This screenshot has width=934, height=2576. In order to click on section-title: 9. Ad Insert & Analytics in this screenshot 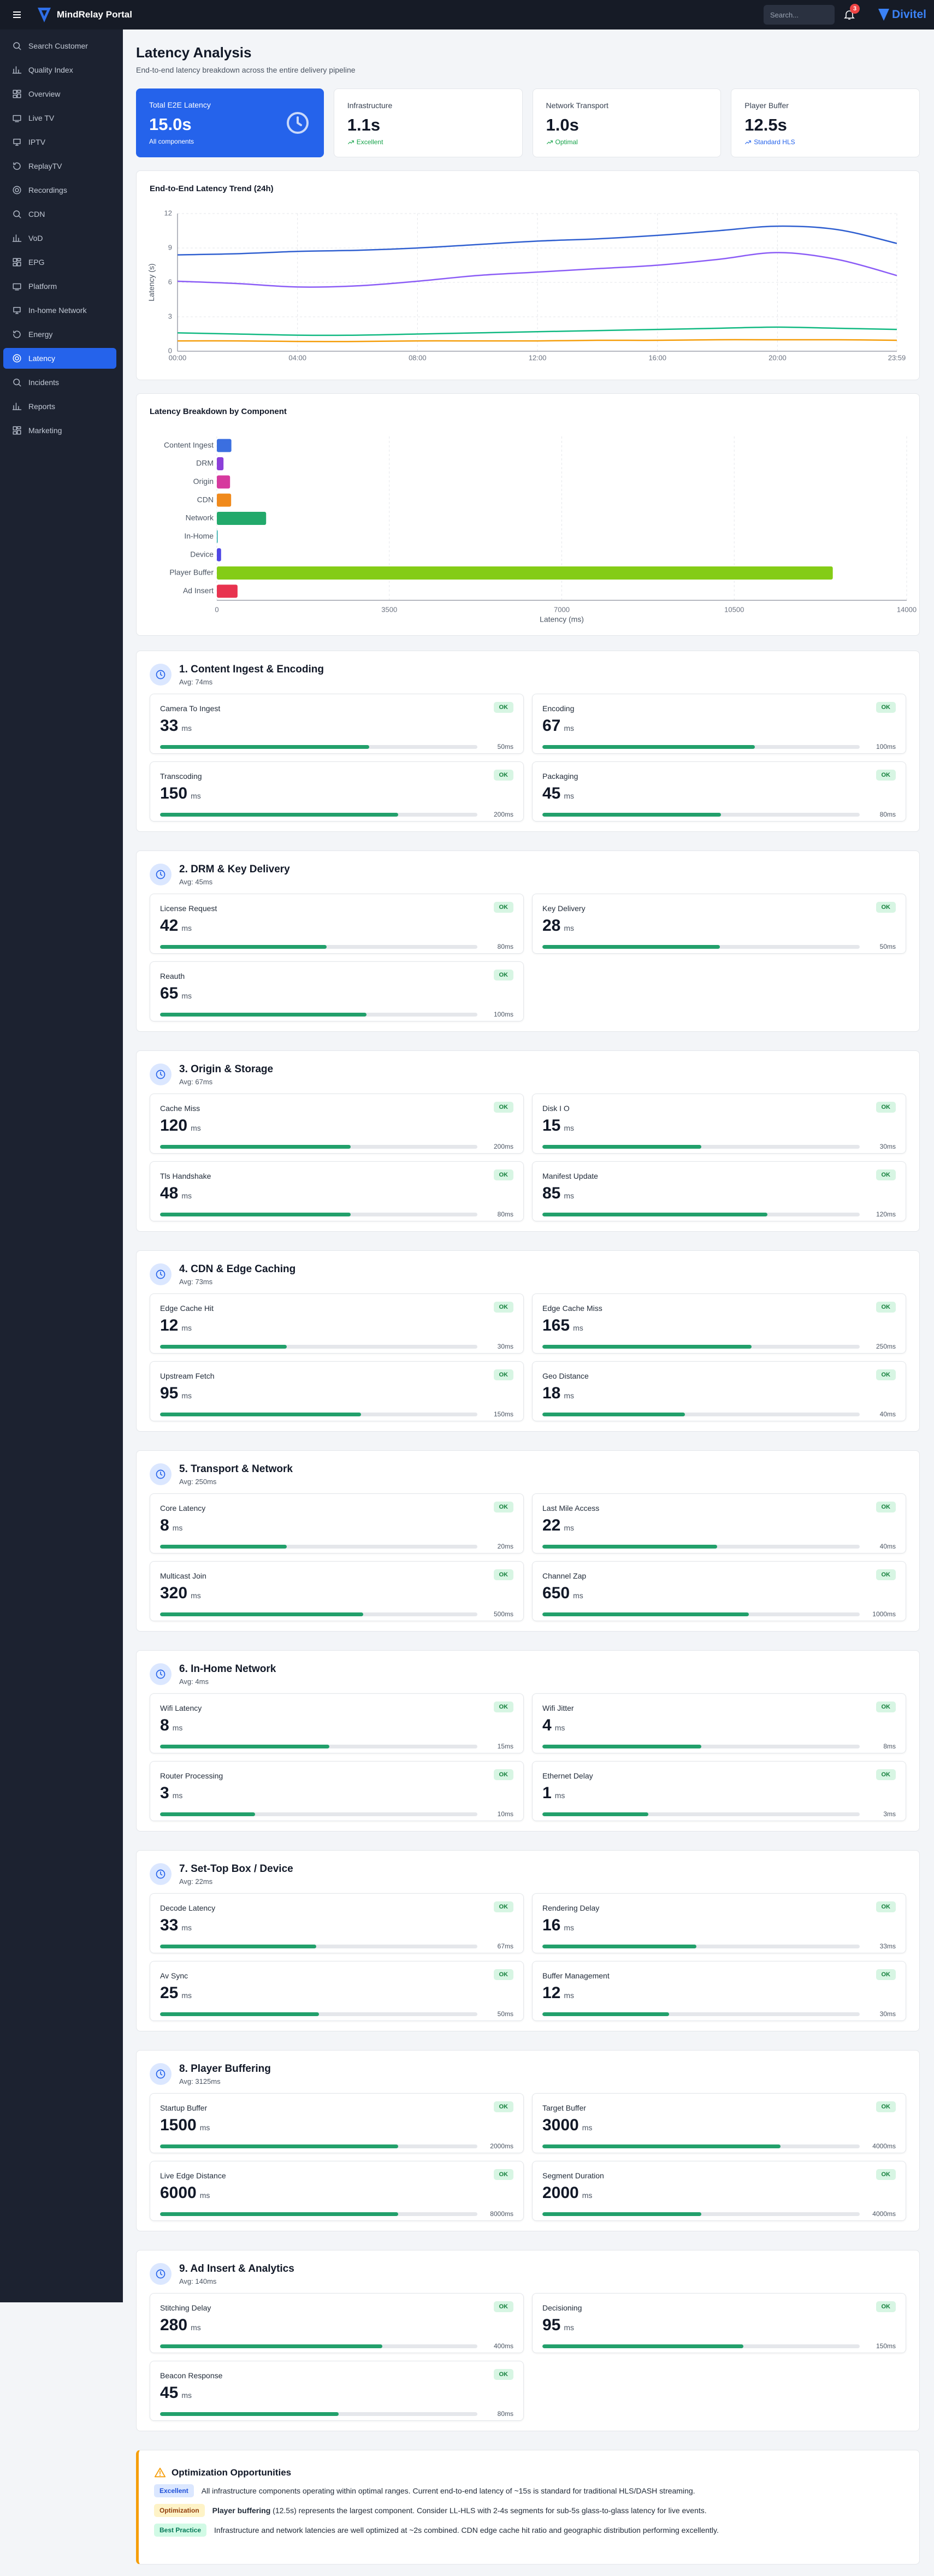, I will do `click(236, 2268)`.